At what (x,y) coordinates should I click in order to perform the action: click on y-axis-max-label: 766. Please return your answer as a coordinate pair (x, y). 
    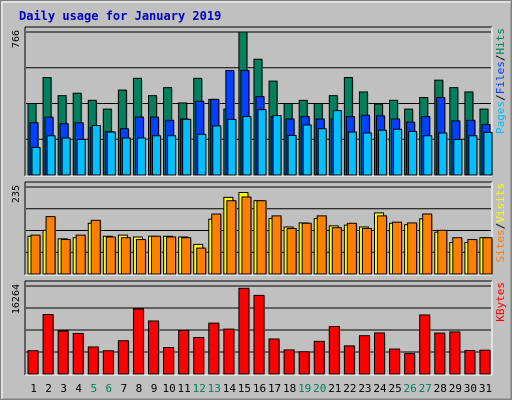
    Looking at the image, I should click on (16, 39).